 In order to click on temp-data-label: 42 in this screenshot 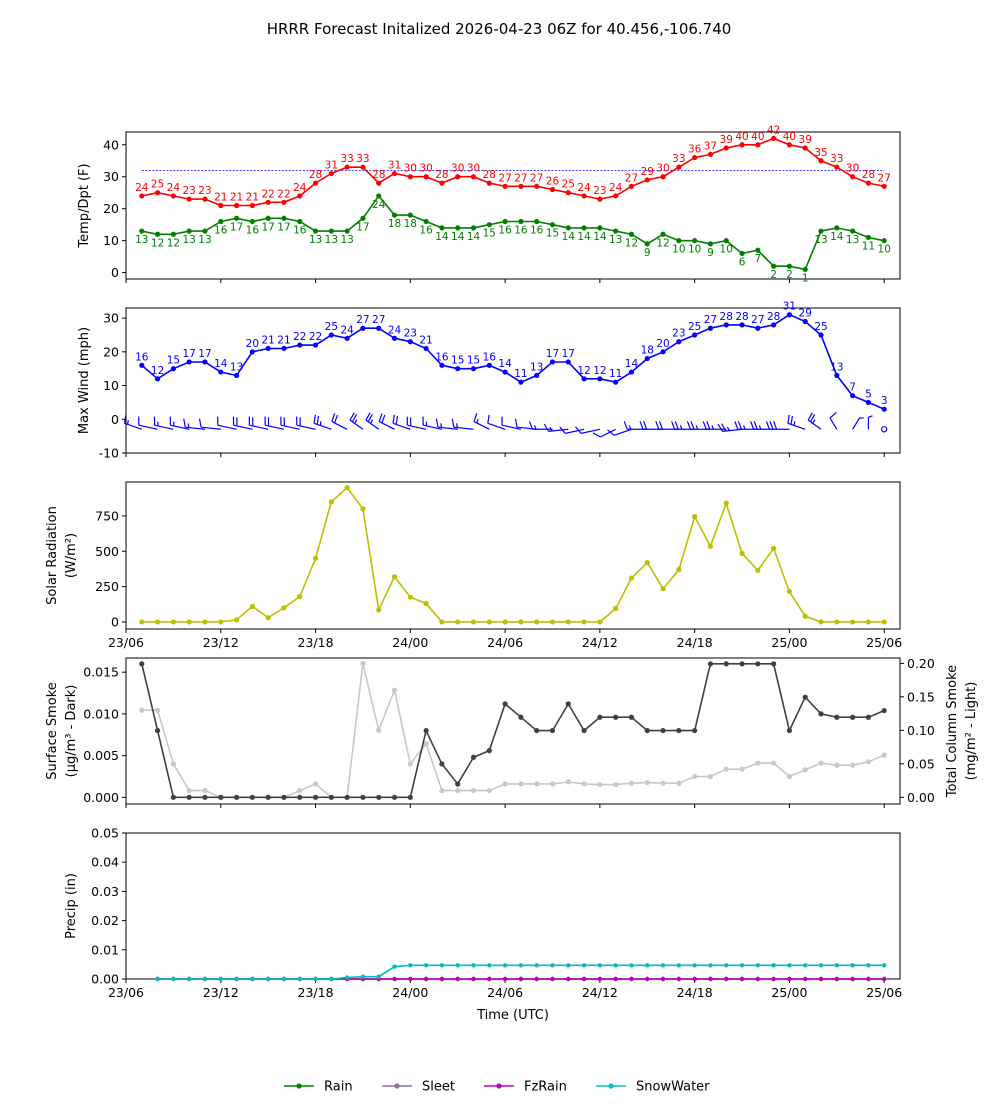, I will do `click(773, 130)`.